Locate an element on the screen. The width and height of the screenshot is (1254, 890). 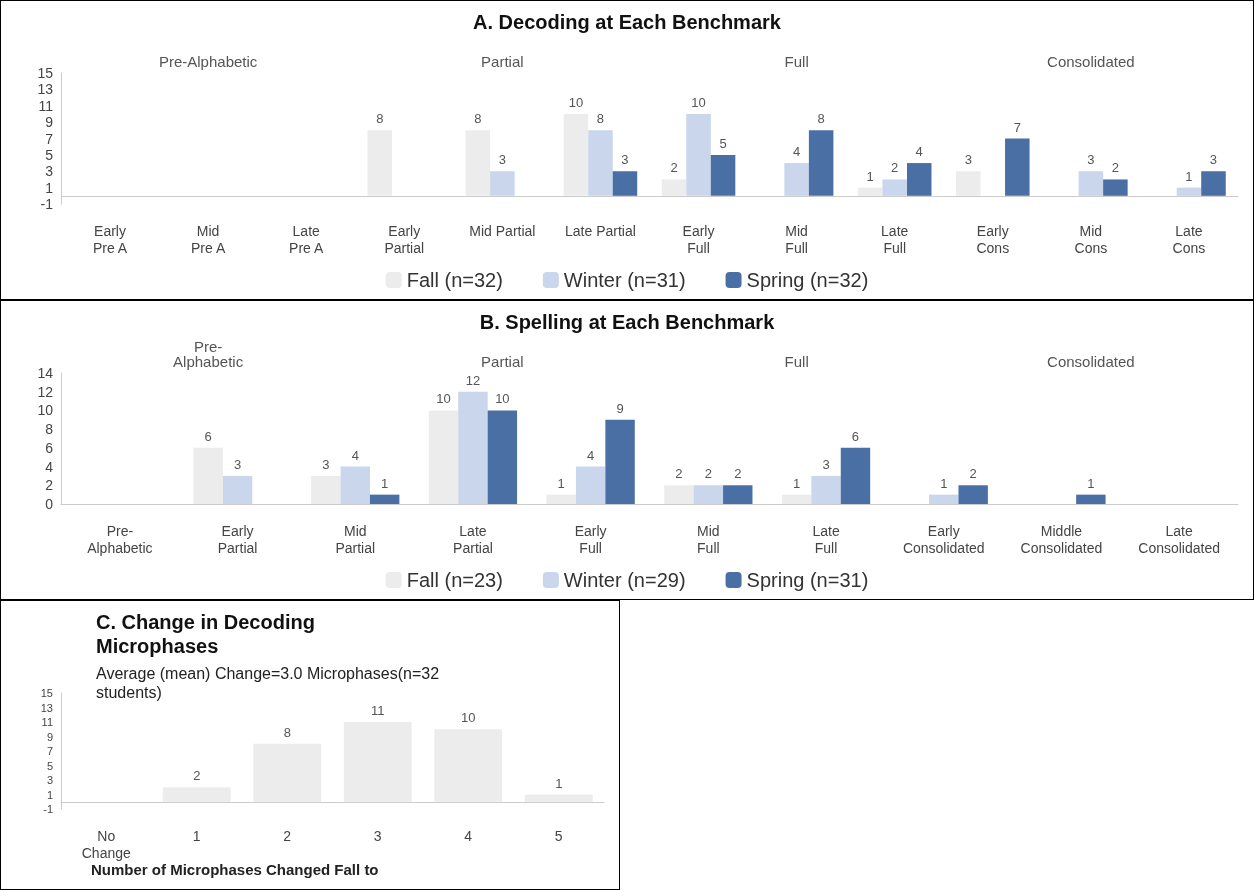
text: Pre- Alphabetic is located at coordinates (208, 354).